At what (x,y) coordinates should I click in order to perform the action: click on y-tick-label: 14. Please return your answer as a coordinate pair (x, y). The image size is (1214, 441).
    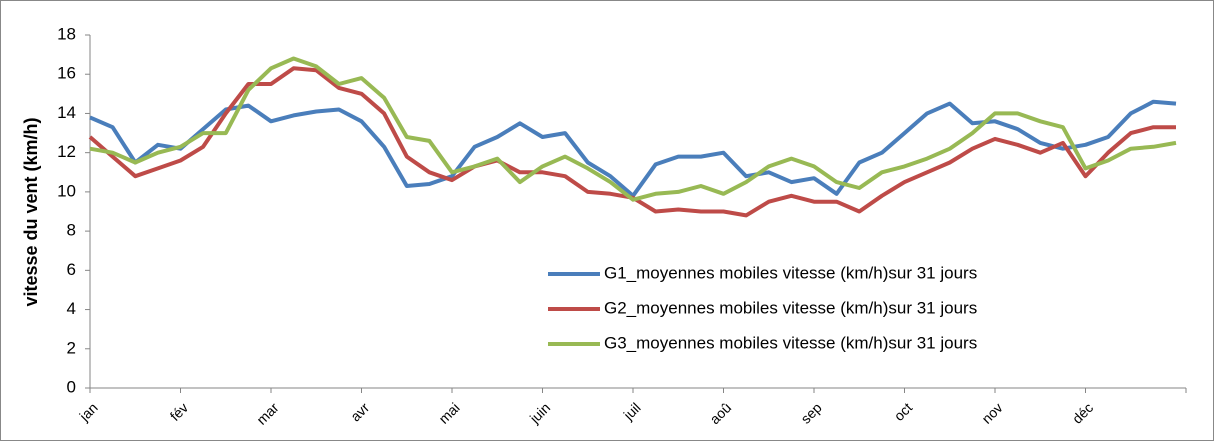
    Looking at the image, I should click on (66, 112).